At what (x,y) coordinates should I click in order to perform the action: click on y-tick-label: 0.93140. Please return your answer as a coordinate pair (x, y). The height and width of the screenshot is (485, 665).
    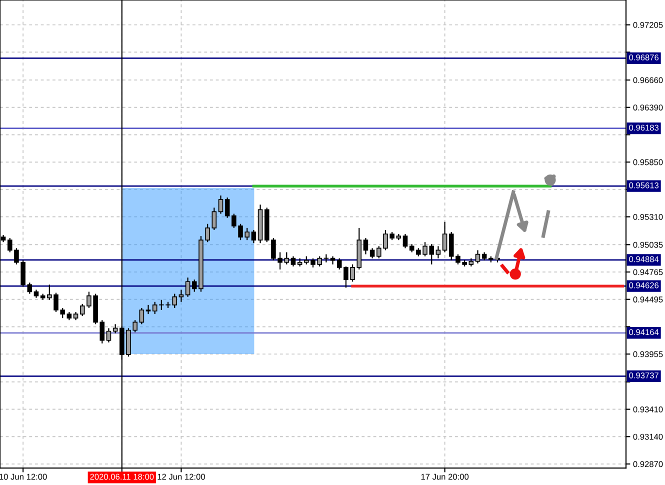
    Looking at the image, I should click on (648, 437).